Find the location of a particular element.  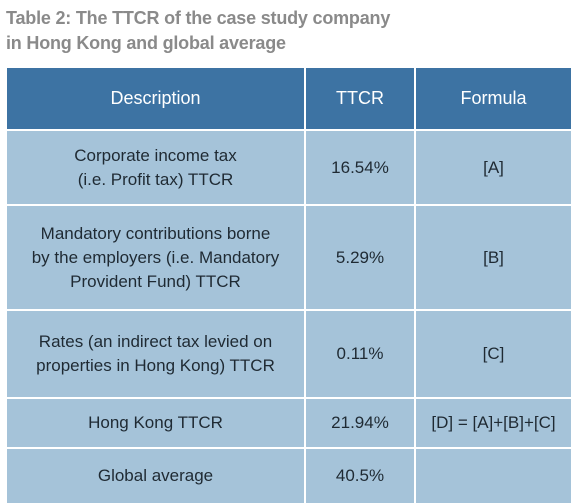

cell-formula: [C] is located at coordinates (493, 354).